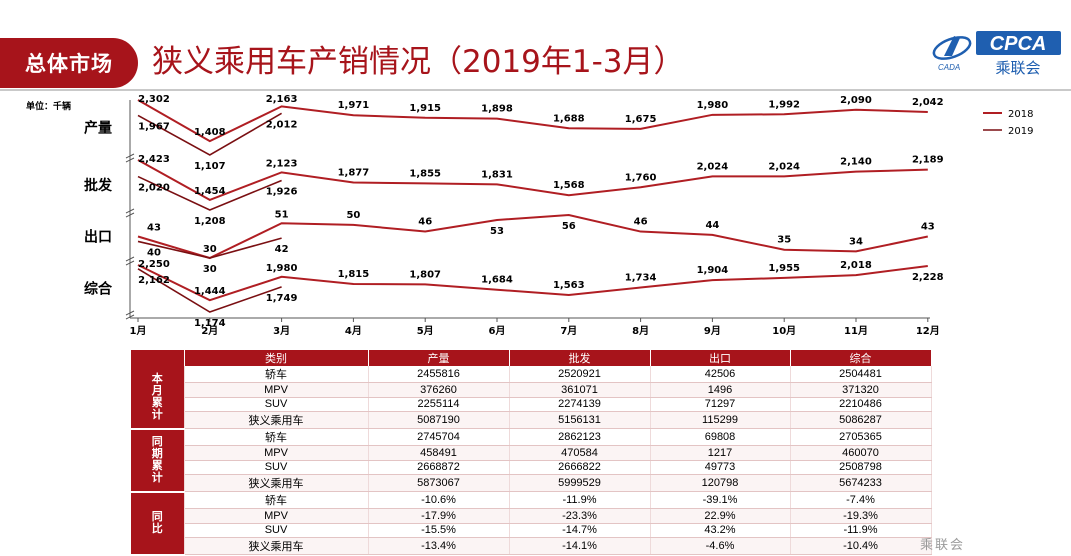 This screenshot has width=1071, height=556. Describe the element at coordinates (531, 483) in the screenshot. I see `table-row: 狭义乘用车 5873067 5999529 120798 5674233` at that location.